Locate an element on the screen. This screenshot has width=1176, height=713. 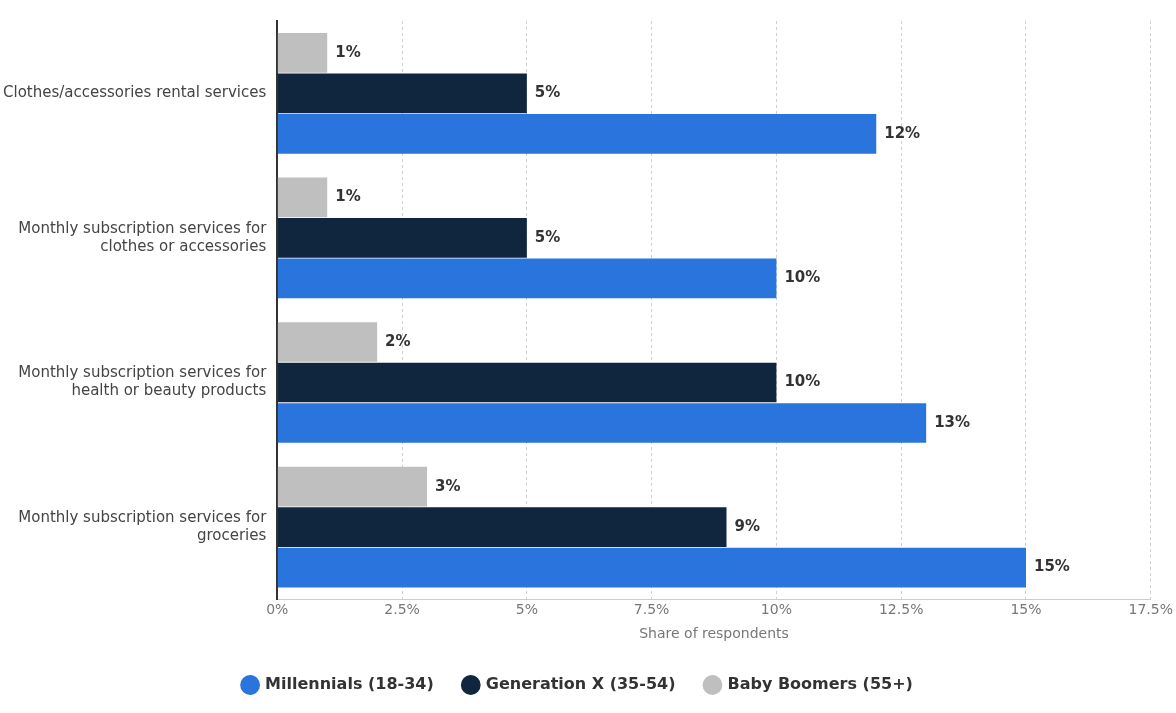
x-tick-label: 7.5% is located at coordinates (651, 609).